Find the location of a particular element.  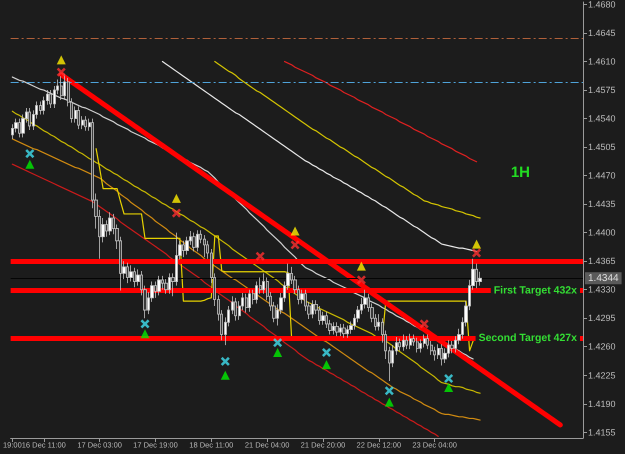

y-tick-label: 1.4155 is located at coordinates (602, 432).